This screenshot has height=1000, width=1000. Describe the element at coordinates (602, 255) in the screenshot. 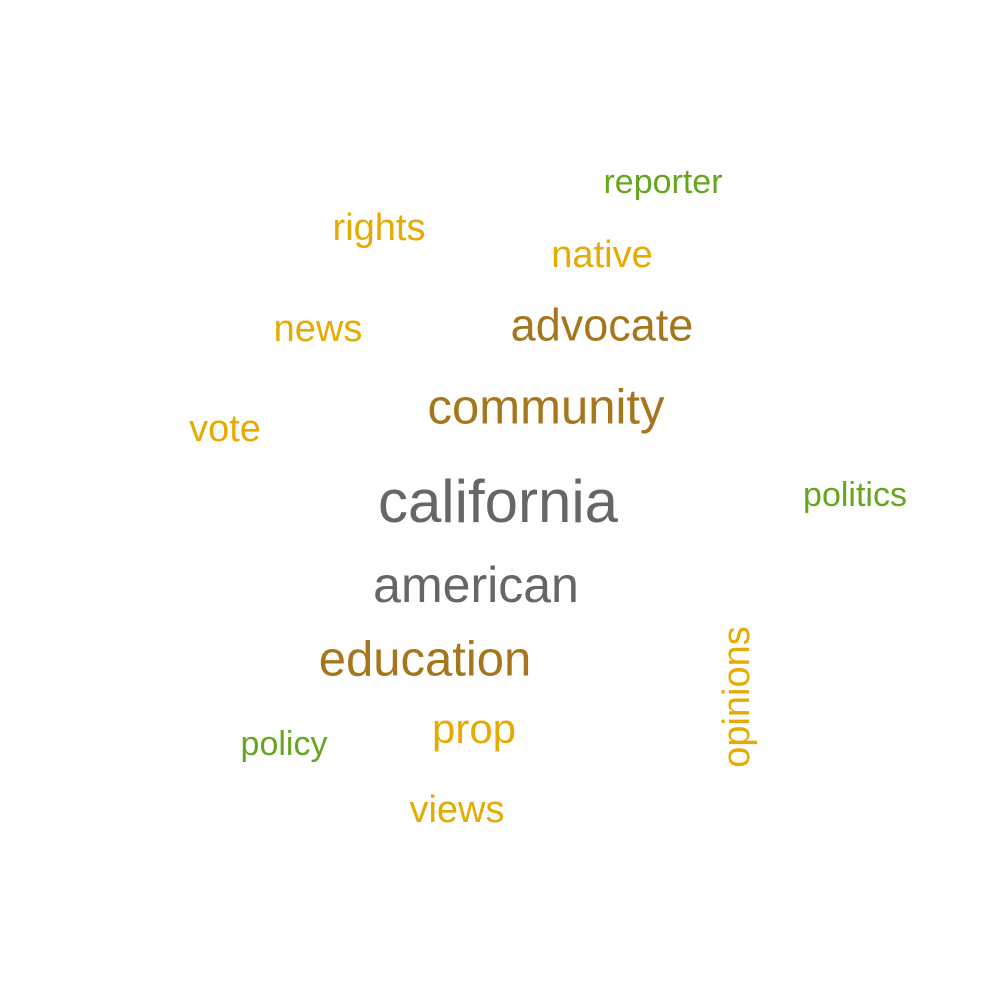

I see `word-native: native` at that location.